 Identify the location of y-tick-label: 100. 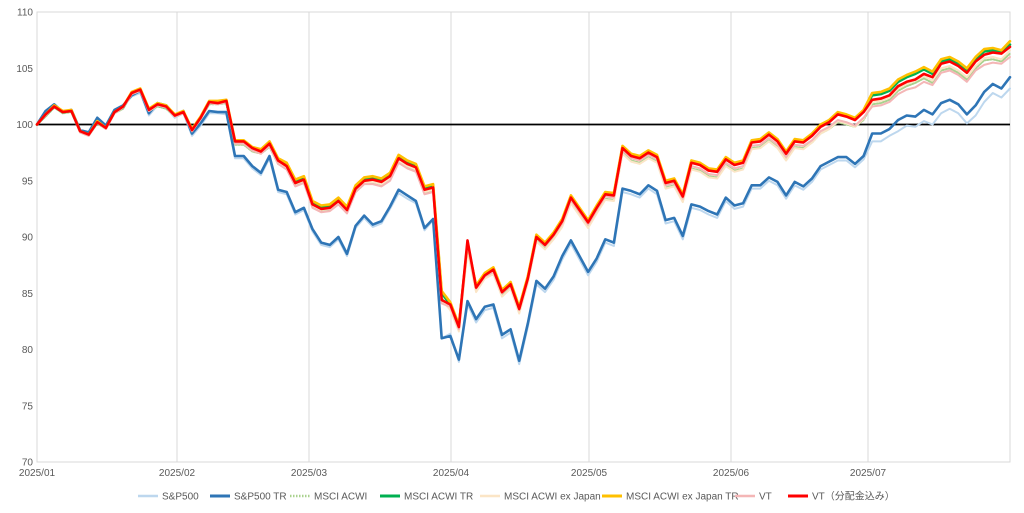
(24, 125).